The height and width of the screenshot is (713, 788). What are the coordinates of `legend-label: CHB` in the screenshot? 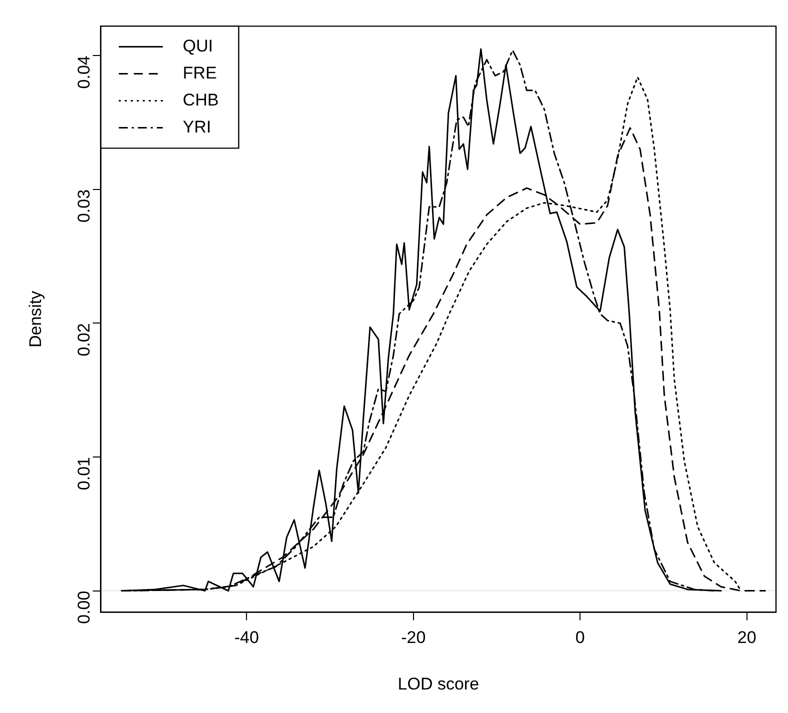 It's located at (200, 100).